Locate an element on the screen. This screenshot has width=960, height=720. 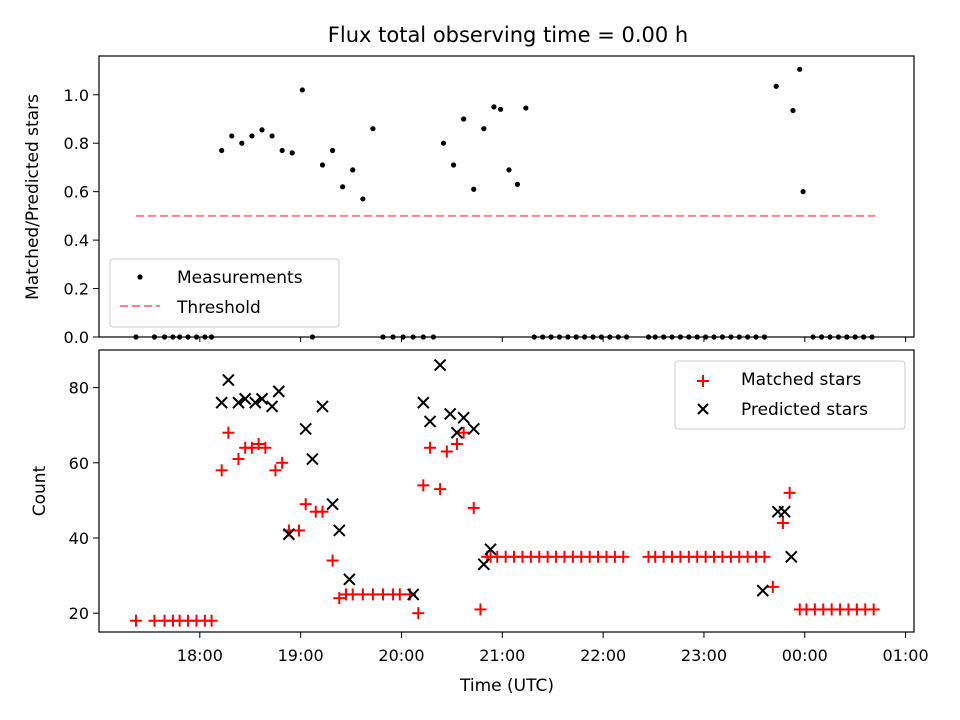
bottom-legend: Matched stars Predicted stars is located at coordinates (790, 395).